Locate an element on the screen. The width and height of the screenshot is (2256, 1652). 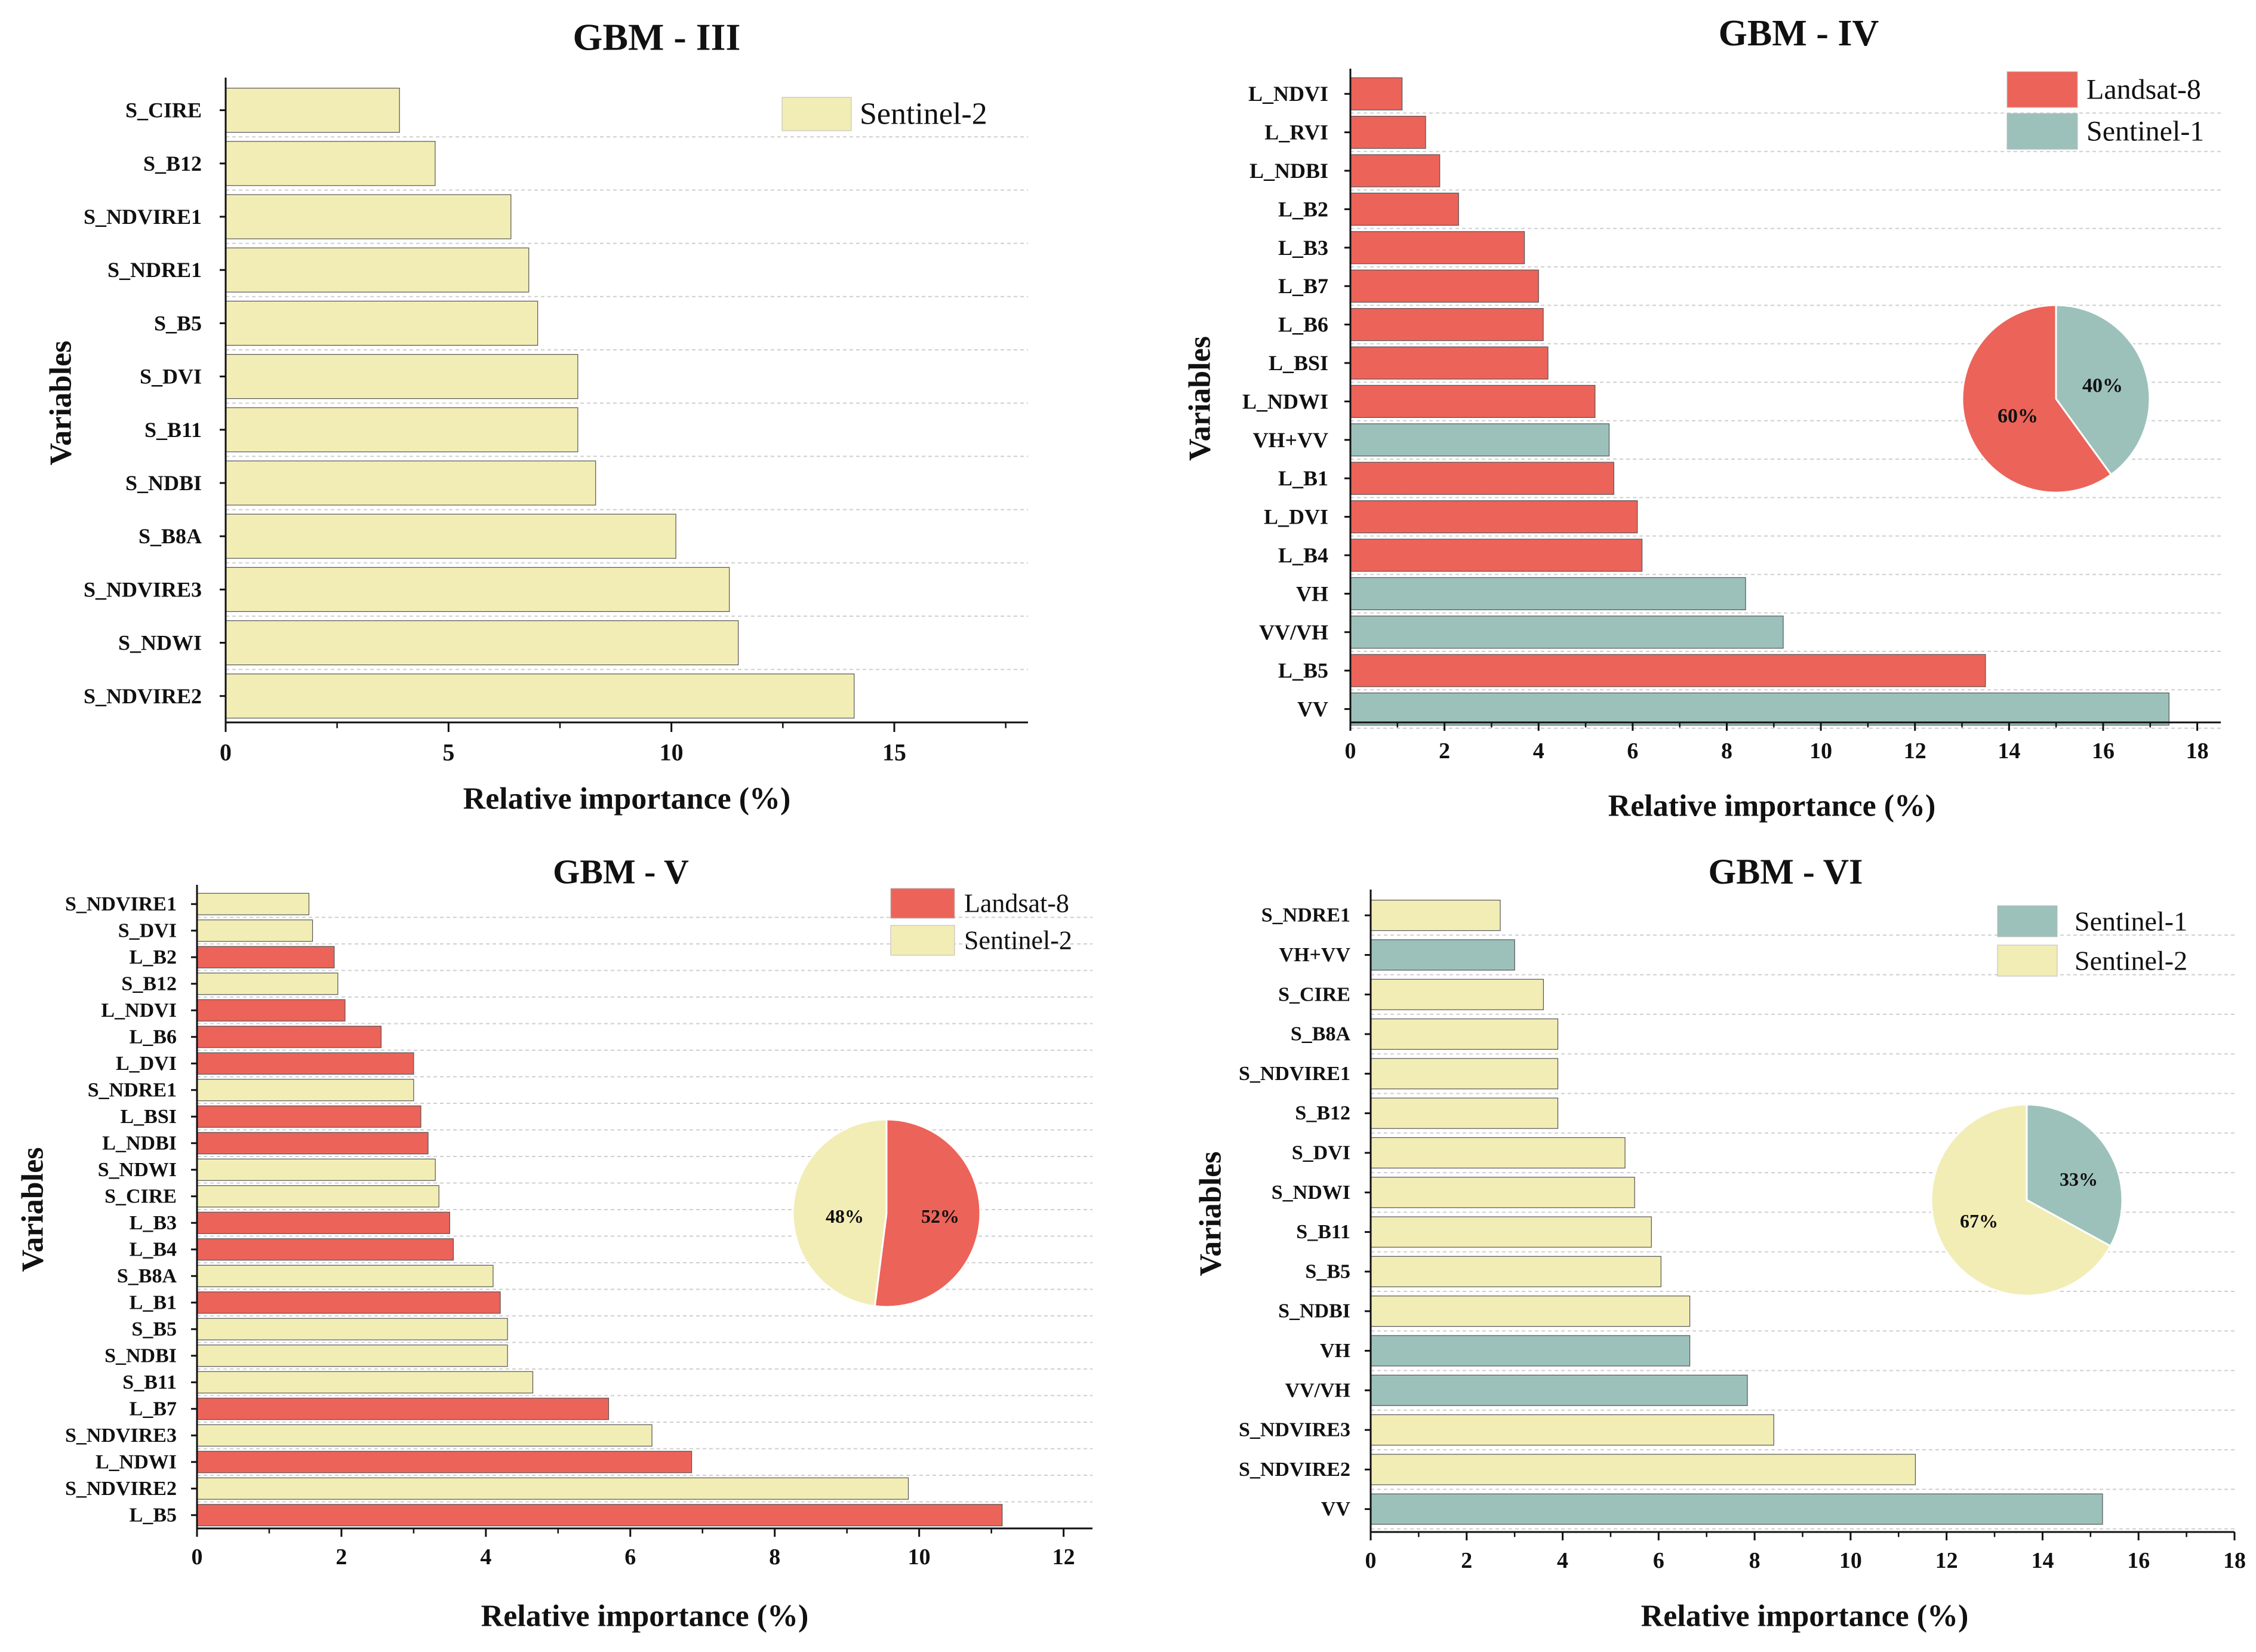
chart-title: GBM - VI is located at coordinates (1786, 871).